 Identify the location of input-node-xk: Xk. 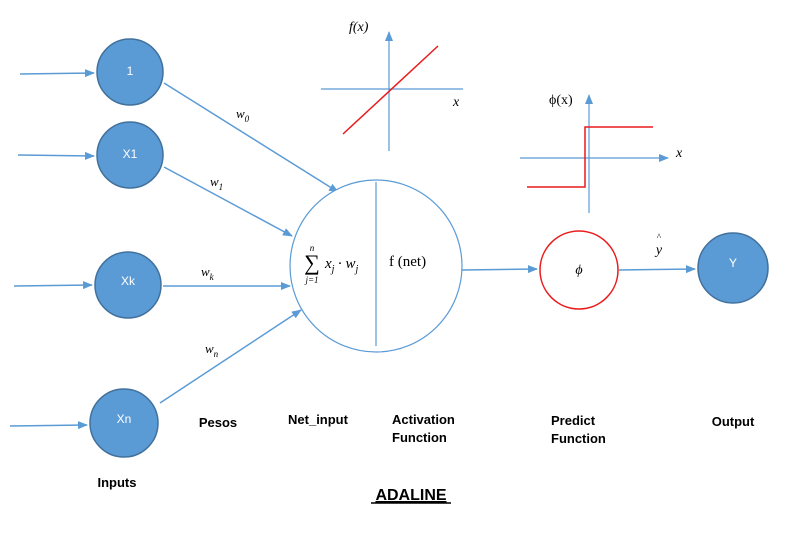
(128, 285).